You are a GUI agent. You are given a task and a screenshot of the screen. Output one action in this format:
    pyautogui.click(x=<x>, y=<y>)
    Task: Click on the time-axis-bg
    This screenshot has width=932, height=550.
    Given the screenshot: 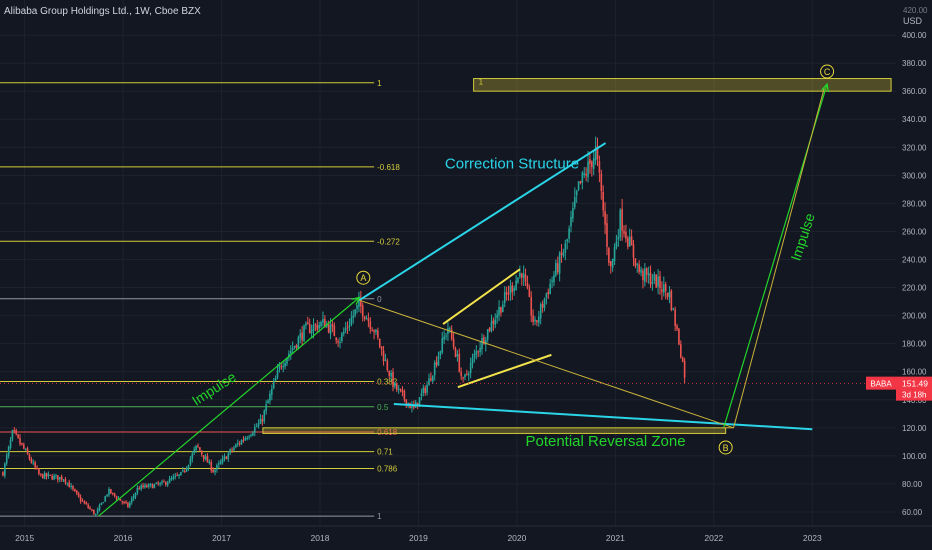 What is the action you would take?
    pyautogui.click(x=466, y=538)
    